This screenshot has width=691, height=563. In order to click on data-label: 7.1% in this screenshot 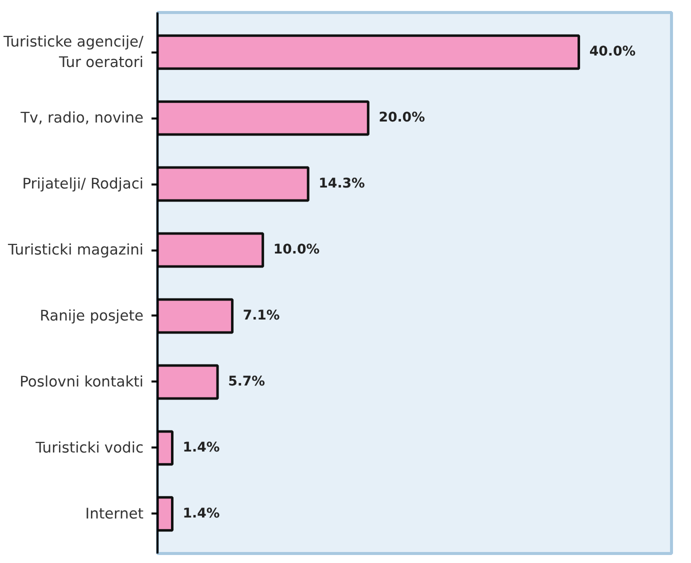, I will do `click(261, 316)`.